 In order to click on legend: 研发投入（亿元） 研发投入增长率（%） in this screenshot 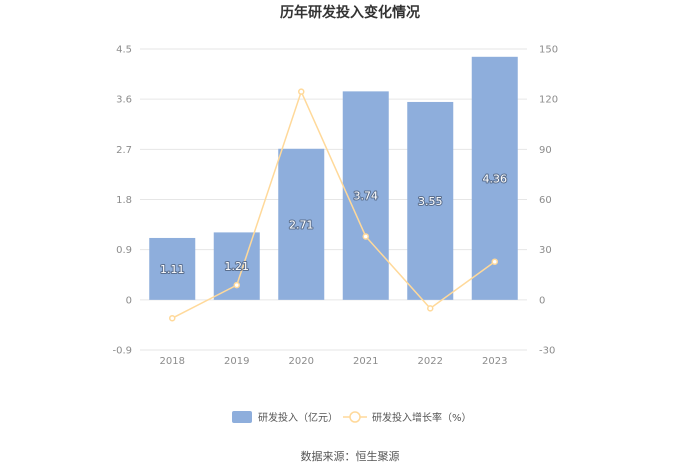, I will do `click(352, 417)`.